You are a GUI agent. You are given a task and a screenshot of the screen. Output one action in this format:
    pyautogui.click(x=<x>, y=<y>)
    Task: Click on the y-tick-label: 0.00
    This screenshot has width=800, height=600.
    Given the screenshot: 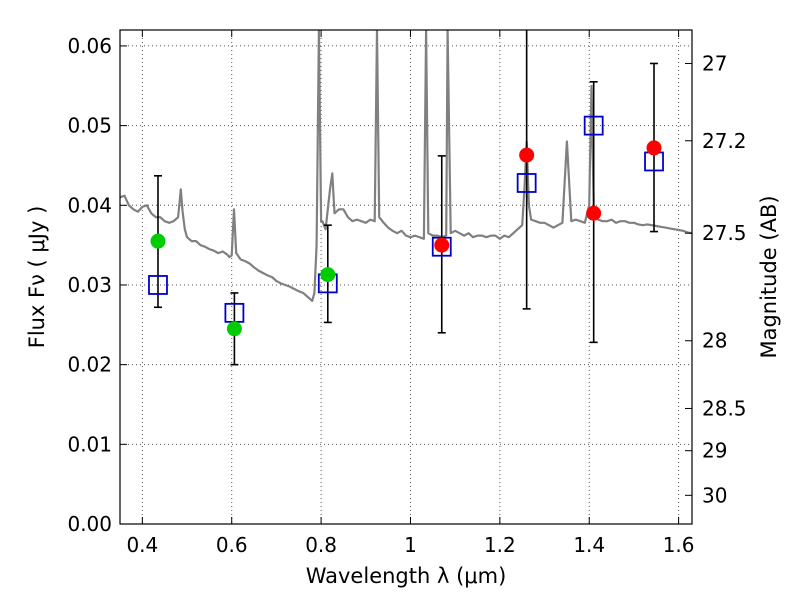 What is the action you would take?
    pyautogui.click(x=89, y=524)
    